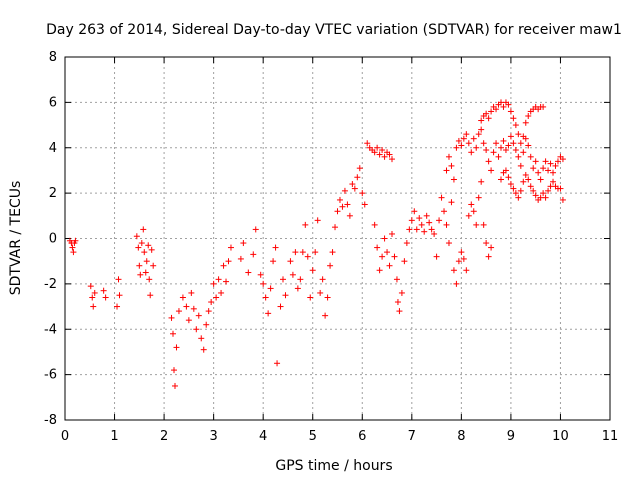  I want to click on y-axis-label: SDTVAR / TECUs, so click(16, 238).